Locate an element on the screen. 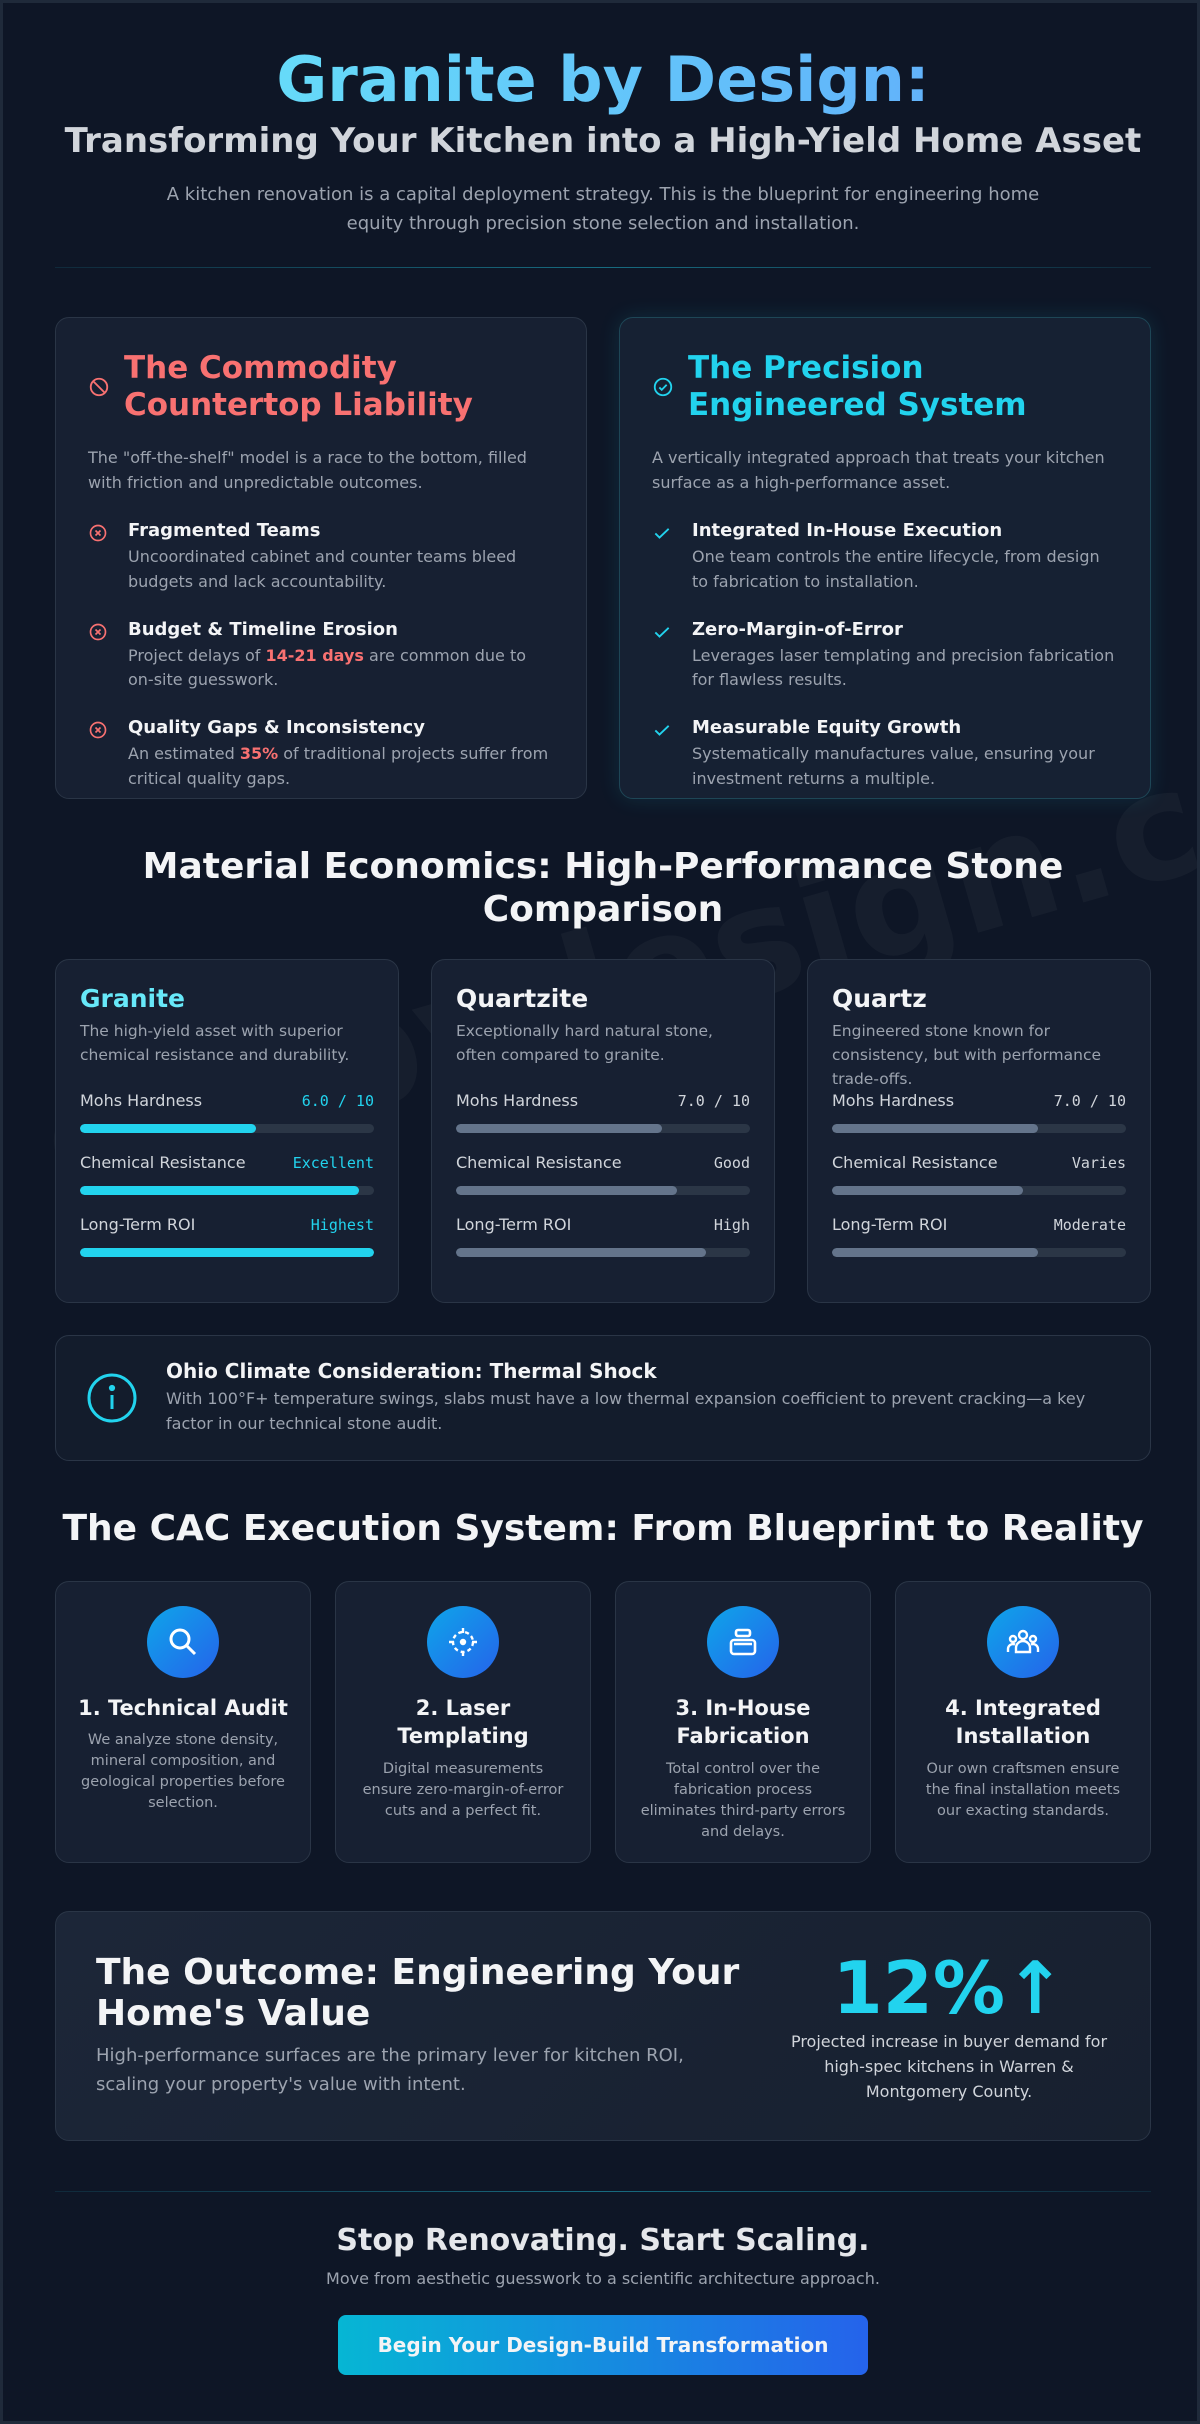 This screenshot has height=2424, width=1200. metric-value: Good is located at coordinates (731, 1163).